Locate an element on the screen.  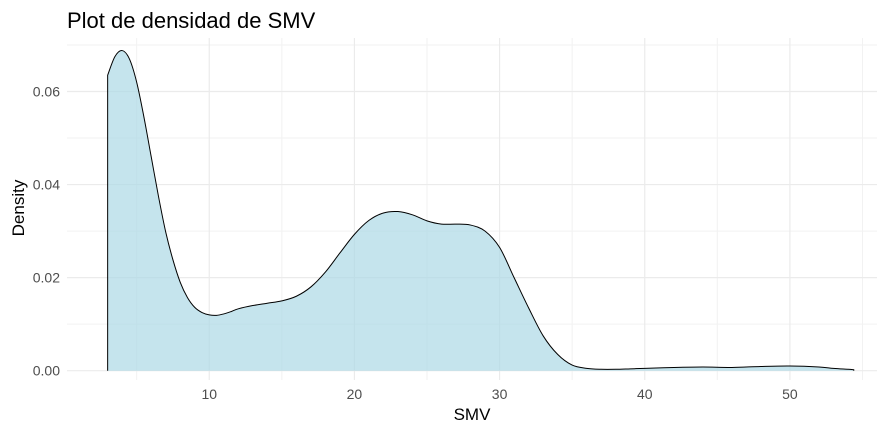
y-tick-label: 0.00 is located at coordinates (46, 371).